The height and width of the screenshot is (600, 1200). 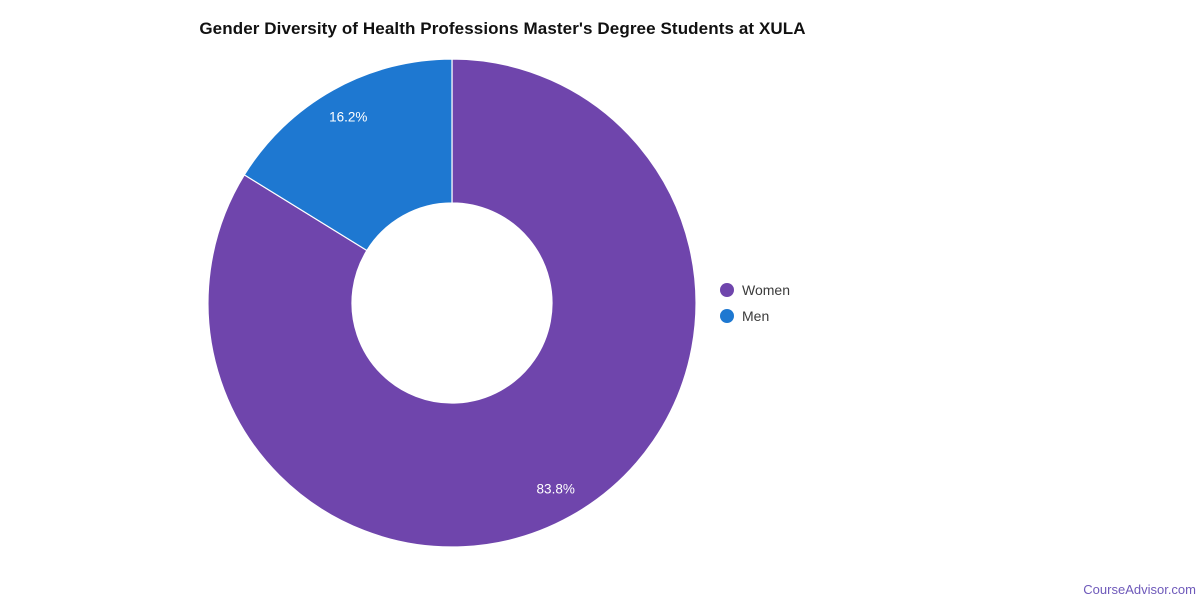 What do you see at coordinates (766, 290) in the screenshot?
I see `legend-label: Women` at bounding box center [766, 290].